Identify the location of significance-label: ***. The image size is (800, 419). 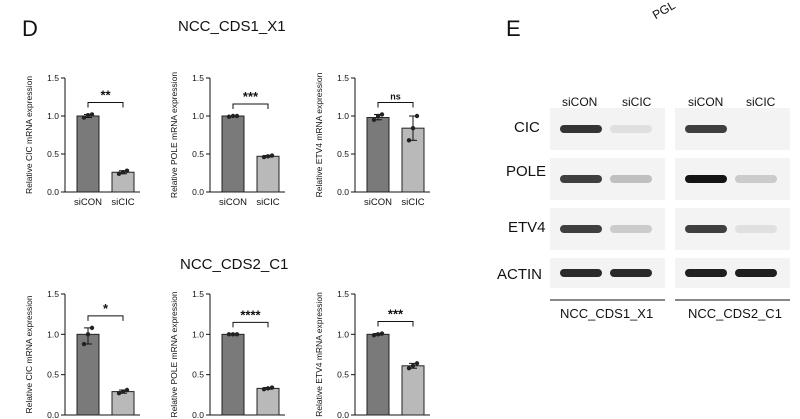
(251, 96).